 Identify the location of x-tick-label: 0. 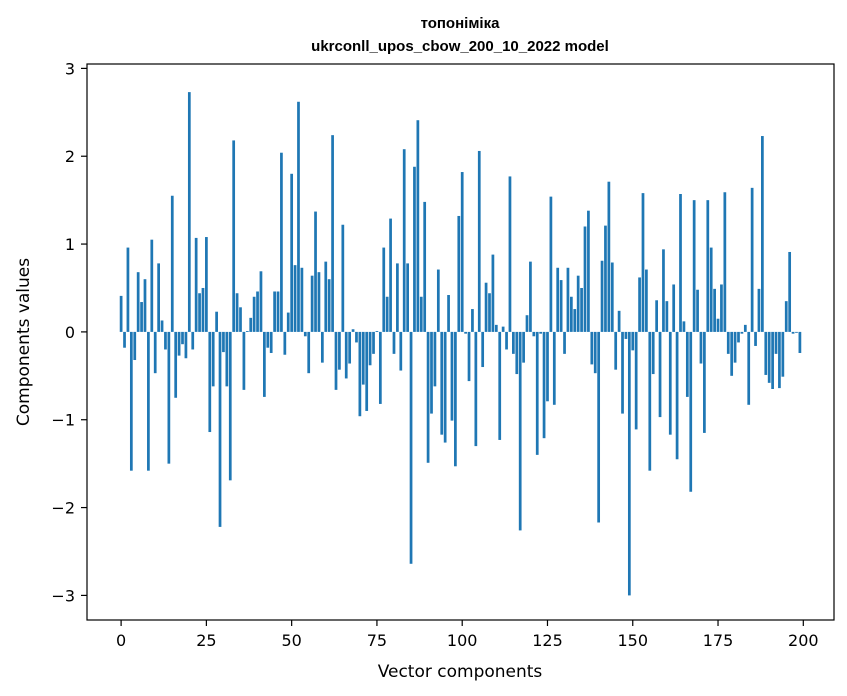
(121, 640).